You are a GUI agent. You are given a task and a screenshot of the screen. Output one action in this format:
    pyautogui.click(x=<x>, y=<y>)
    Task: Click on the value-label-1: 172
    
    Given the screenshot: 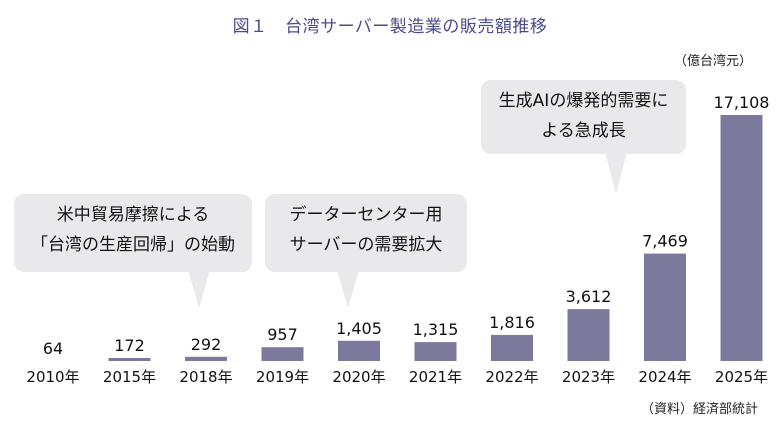 What is the action you would take?
    pyautogui.click(x=129, y=345)
    